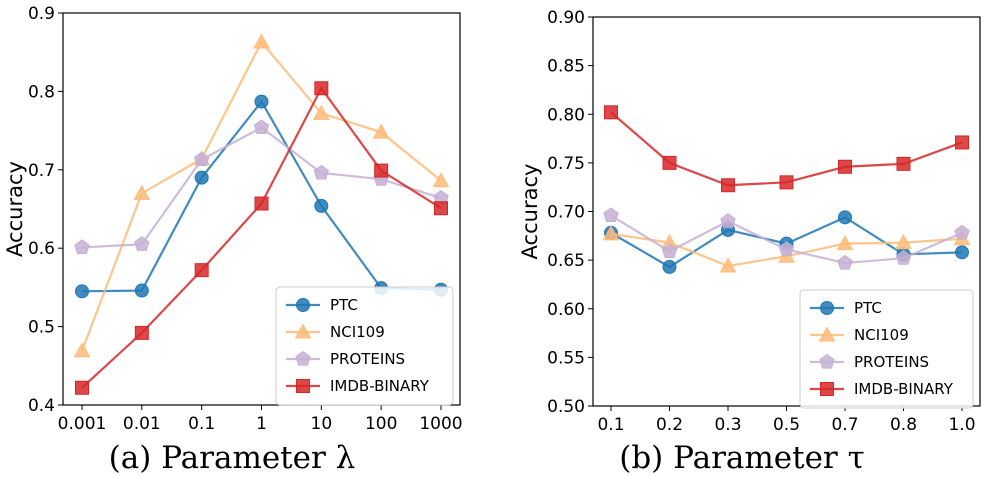 Image resolution: width=985 pixels, height=477 pixels. I want to click on y-tick-label: 0.65, so click(566, 261).